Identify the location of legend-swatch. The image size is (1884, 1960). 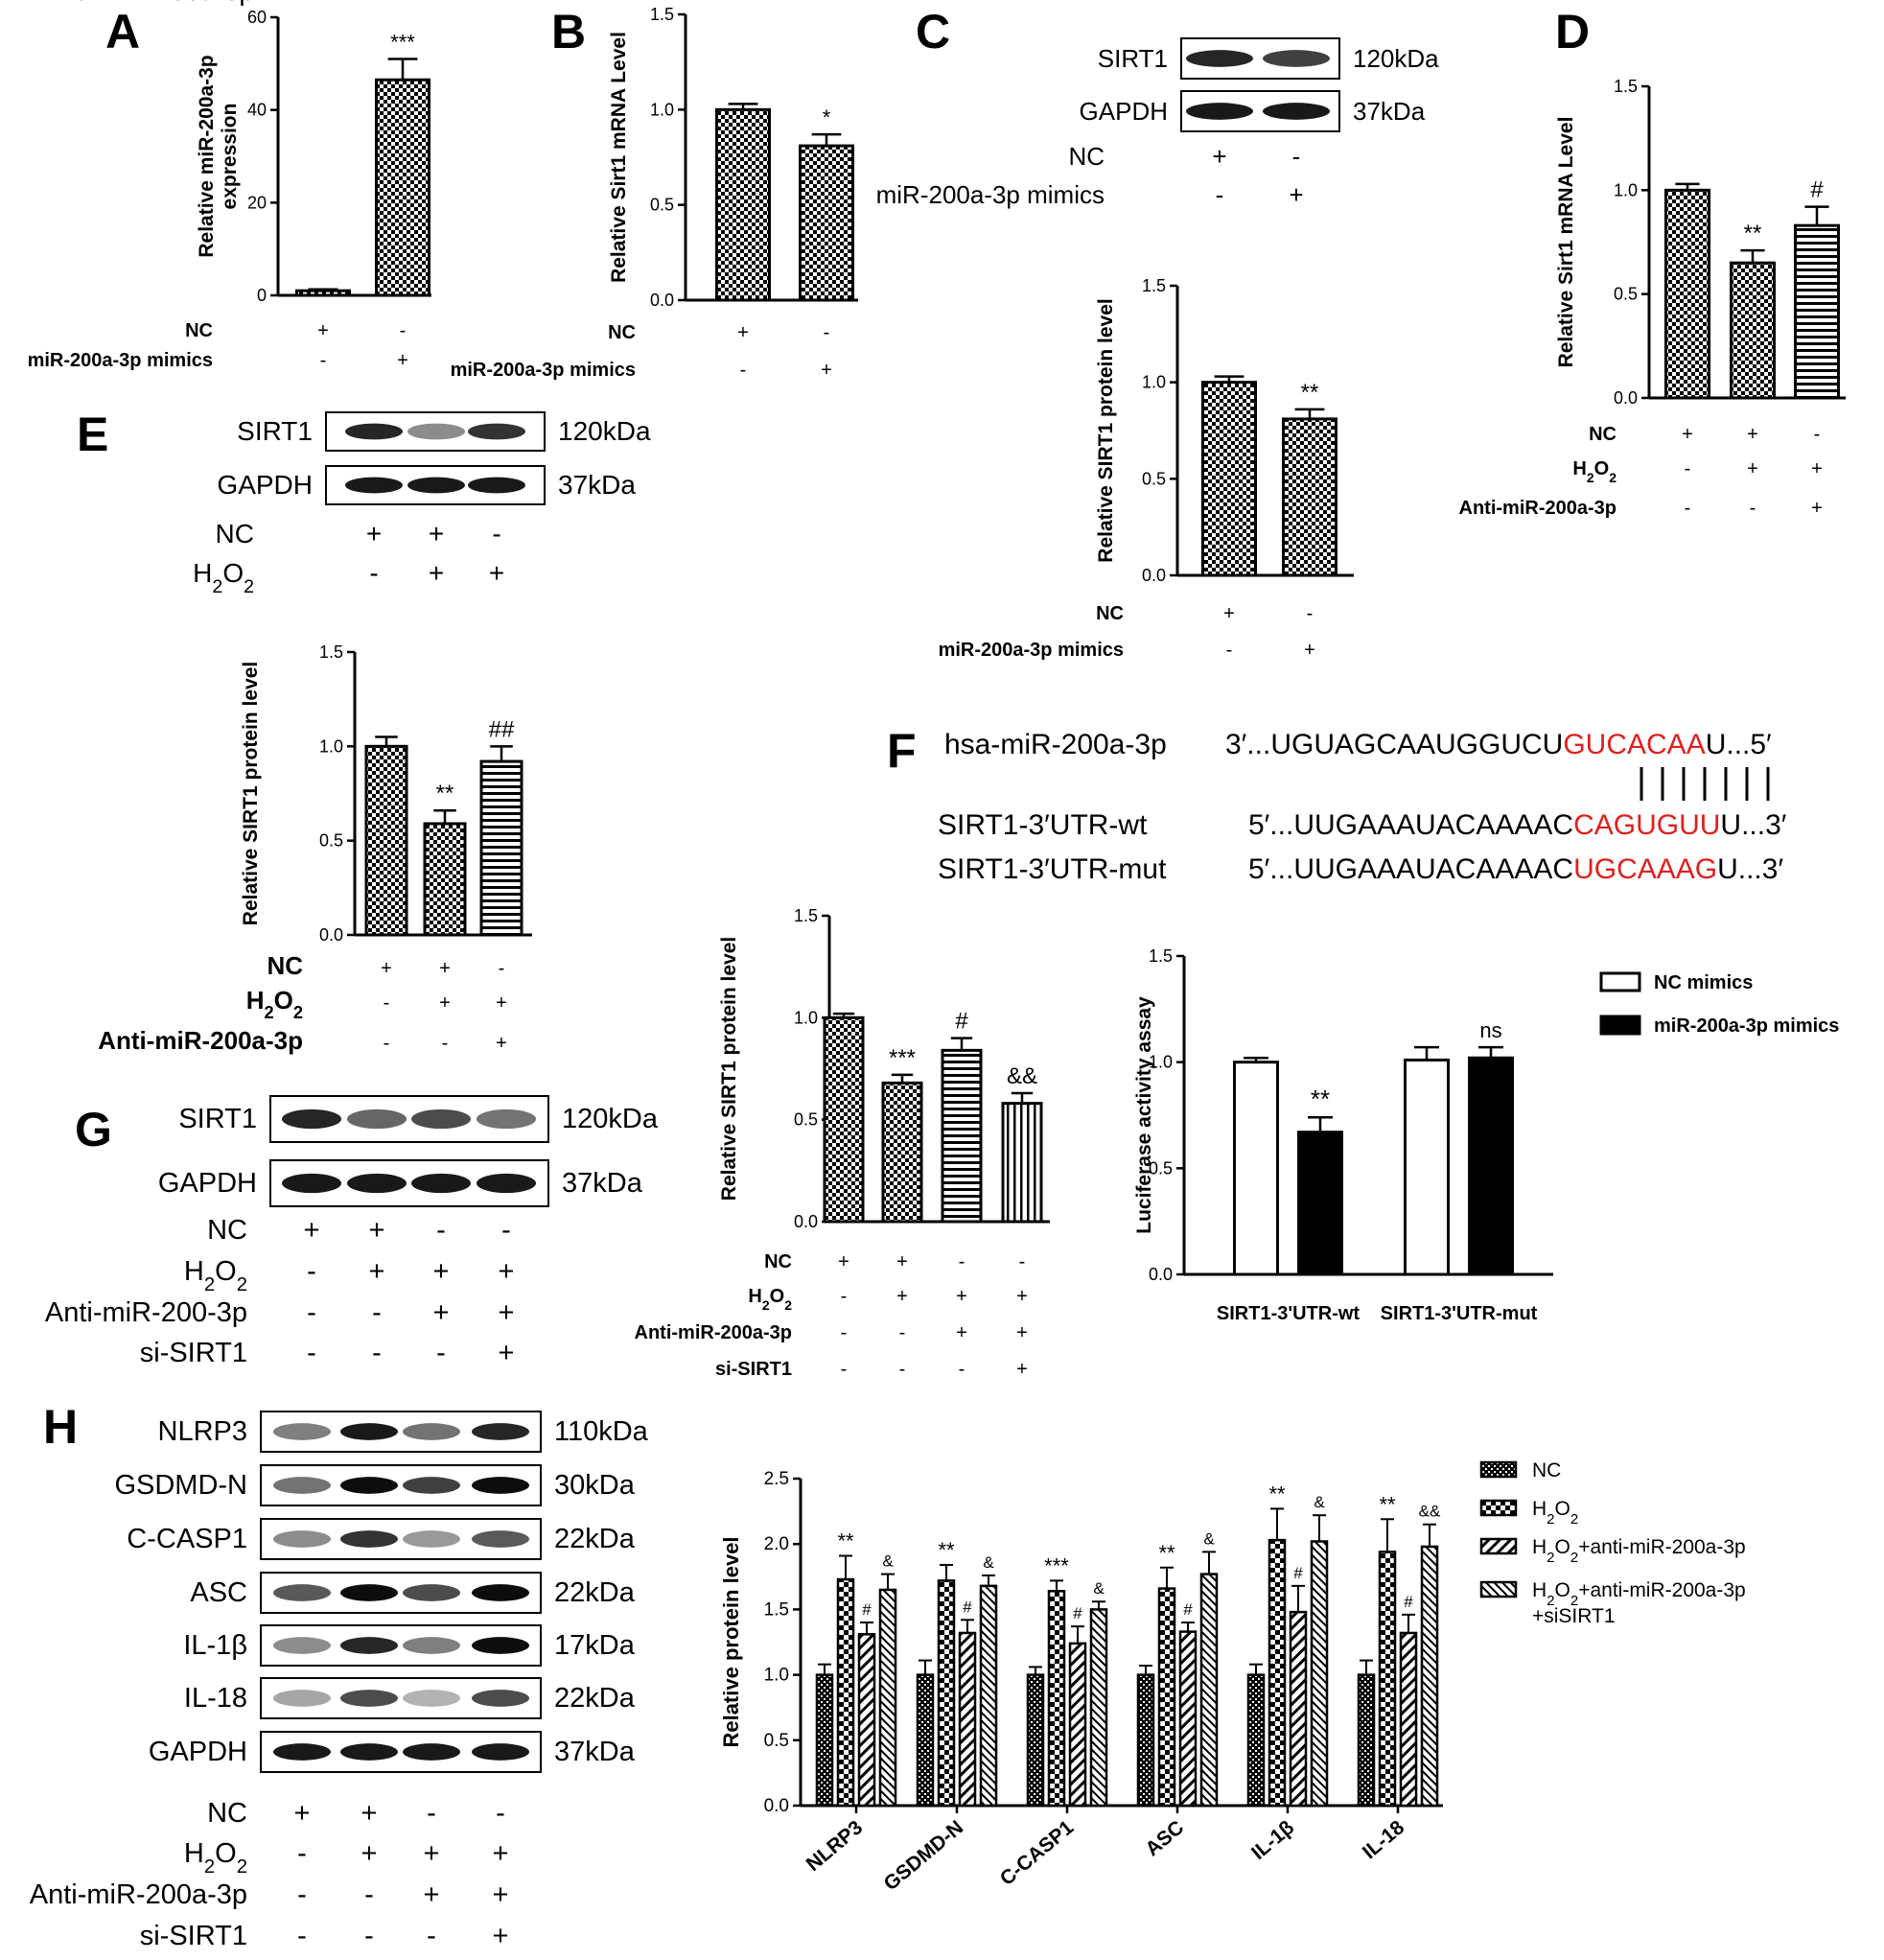
(1498, 1589).